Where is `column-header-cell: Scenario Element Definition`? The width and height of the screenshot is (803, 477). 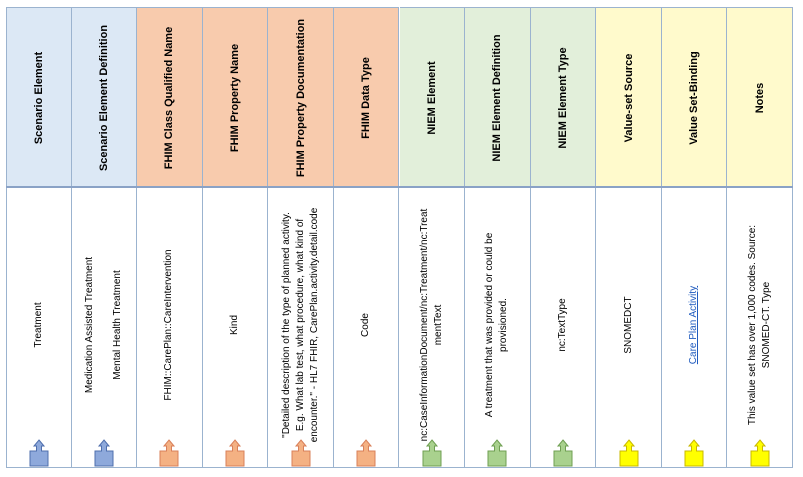 column-header-cell: Scenario Element Definition is located at coordinates (104, 97).